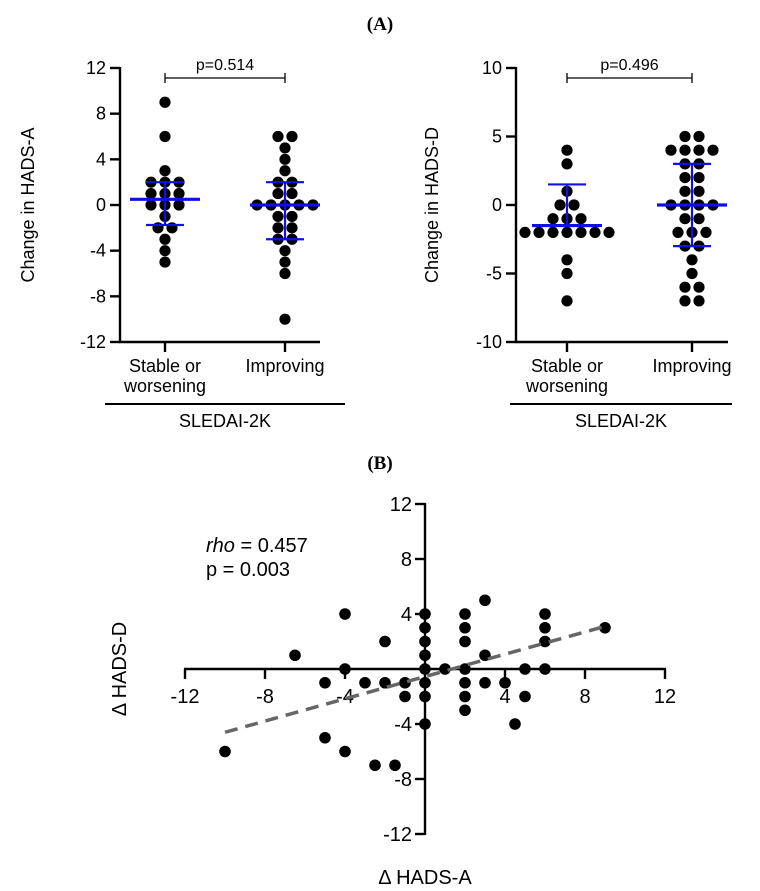  I want to click on rho-annotation: rho = 0.457, so click(257, 546).